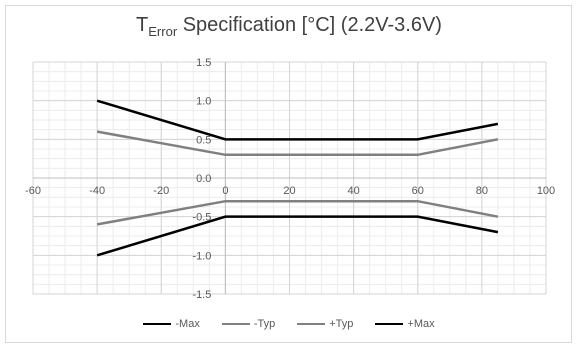  What do you see at coordinates (161, 191) in the screenshot?
I see `x-tick-label: -20` at bounding box center [161, 191].